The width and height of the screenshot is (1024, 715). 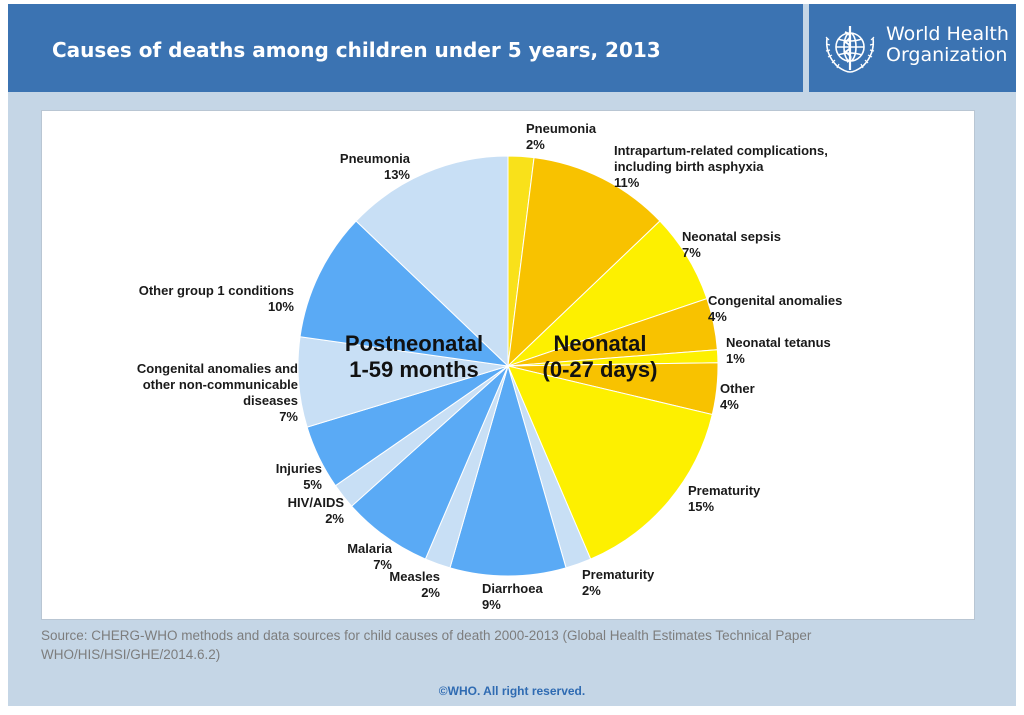 I want to click on slice-label-15: Pneumonia 13%, so click(x=374, y=166).